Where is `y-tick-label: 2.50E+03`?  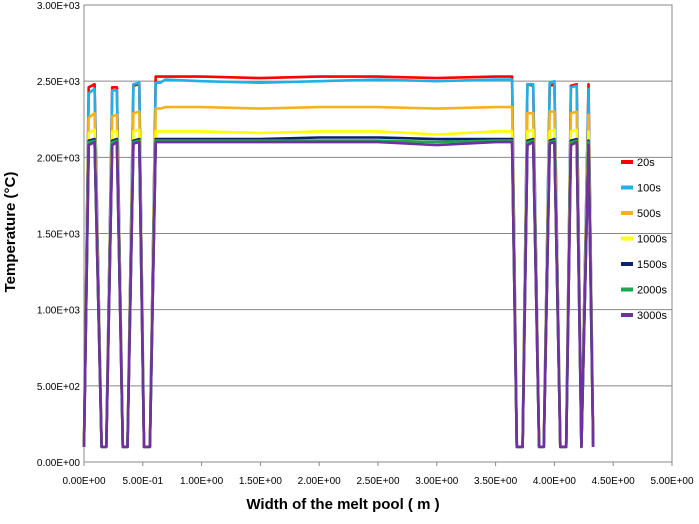
y-tick-label: 2.50E+03 is located at coordinates (59, 82).